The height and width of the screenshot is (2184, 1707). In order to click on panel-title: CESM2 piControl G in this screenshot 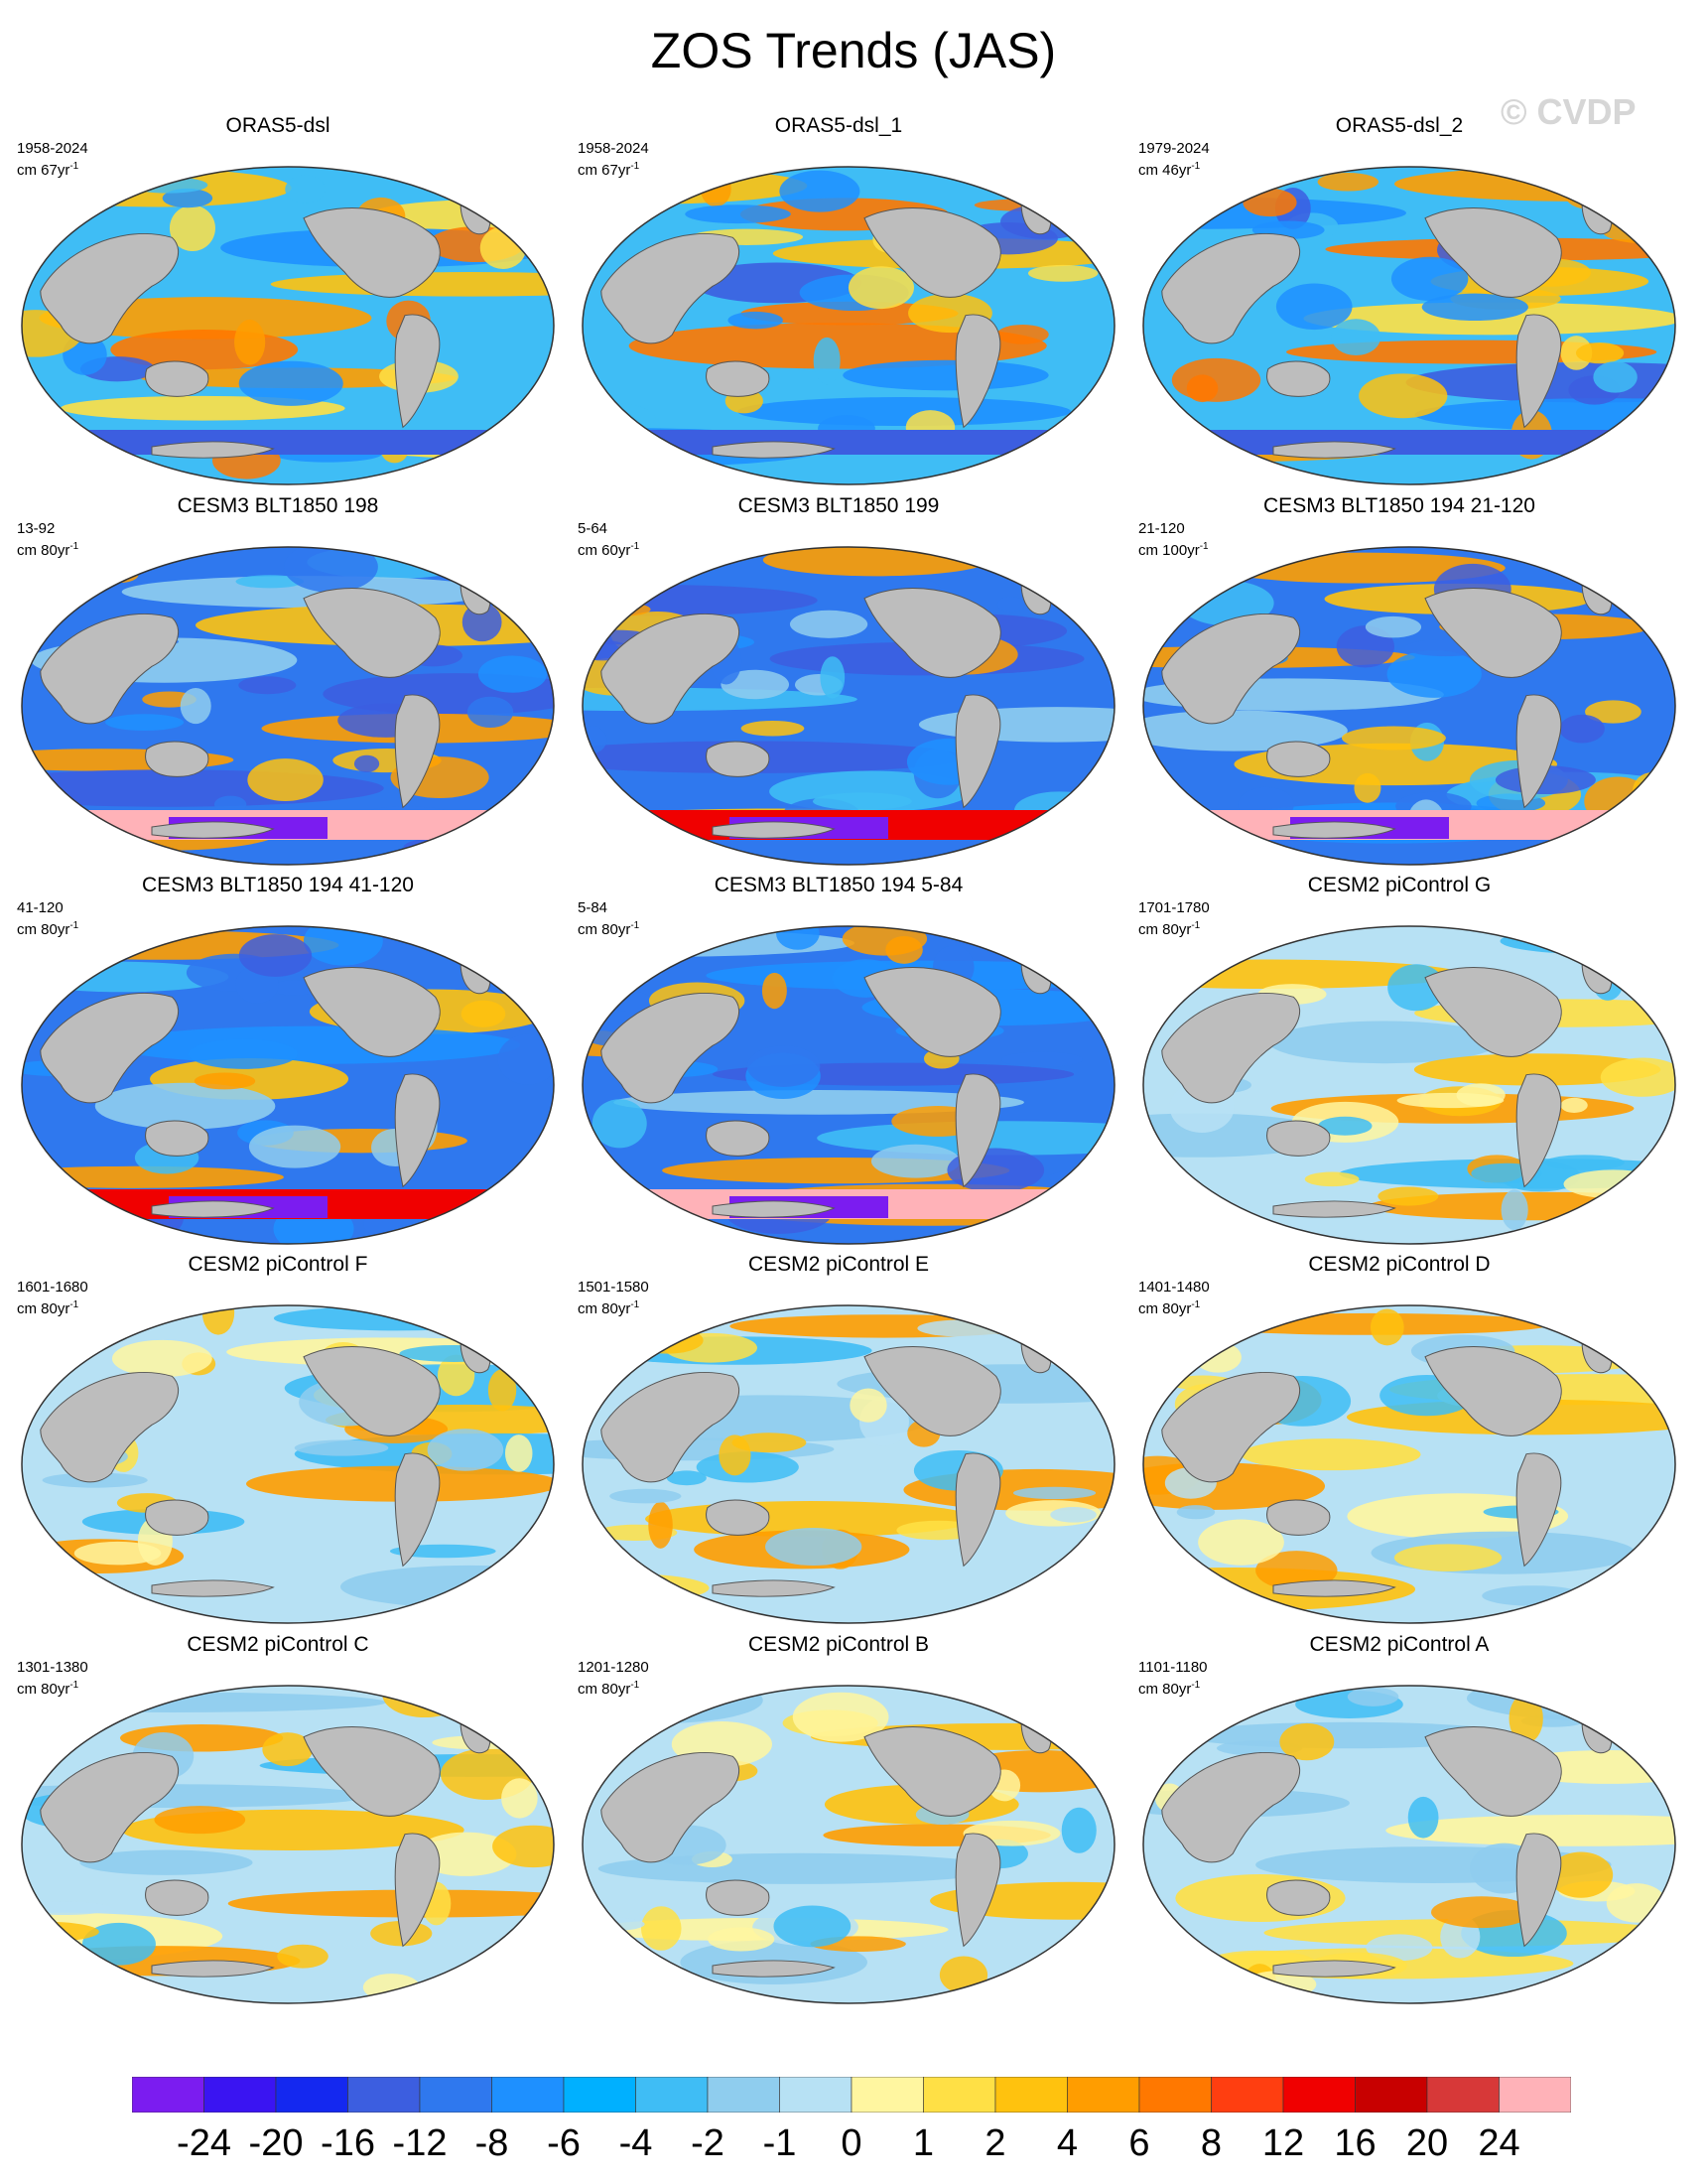, I will do `click(1400, 885)`.